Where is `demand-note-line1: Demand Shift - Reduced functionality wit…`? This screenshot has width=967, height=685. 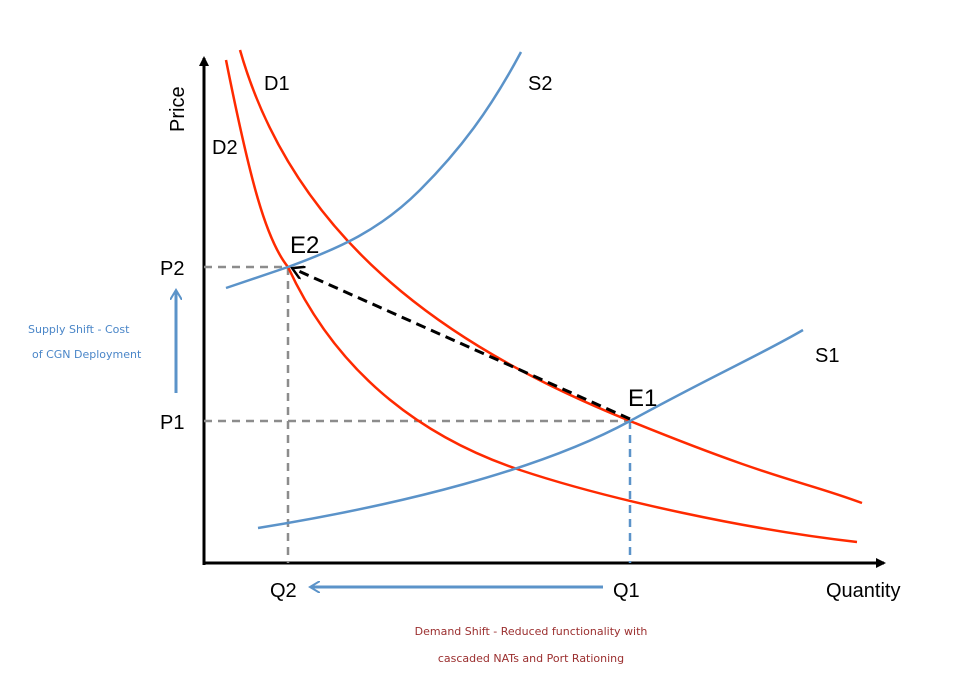
demand-note-line1: Demand Shift - Reduced functionality wit… is located at coordinates (531, 631).